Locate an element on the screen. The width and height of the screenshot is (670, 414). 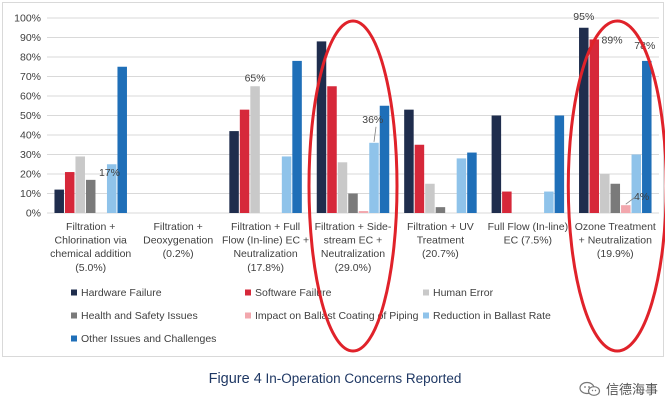
legend-label: Software Failure is located at coordinates (293, 293).